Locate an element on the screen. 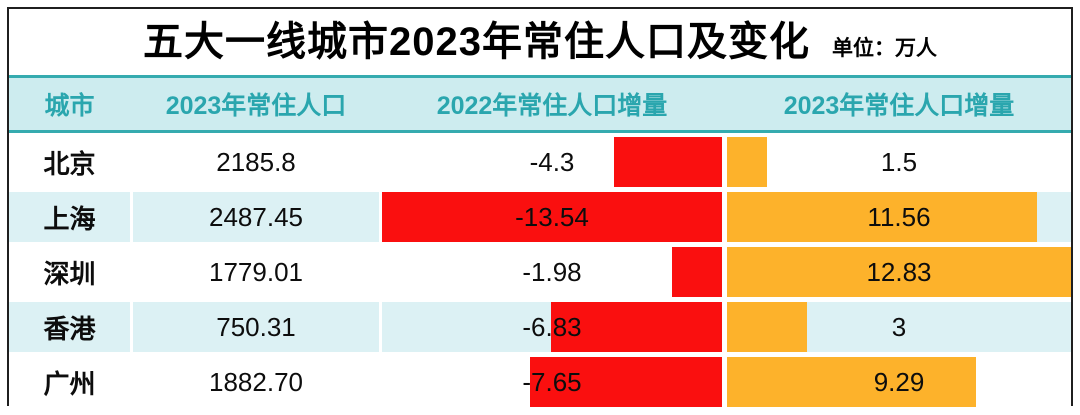  population-cell: 1779.01 is located at coordinates (256, 272).